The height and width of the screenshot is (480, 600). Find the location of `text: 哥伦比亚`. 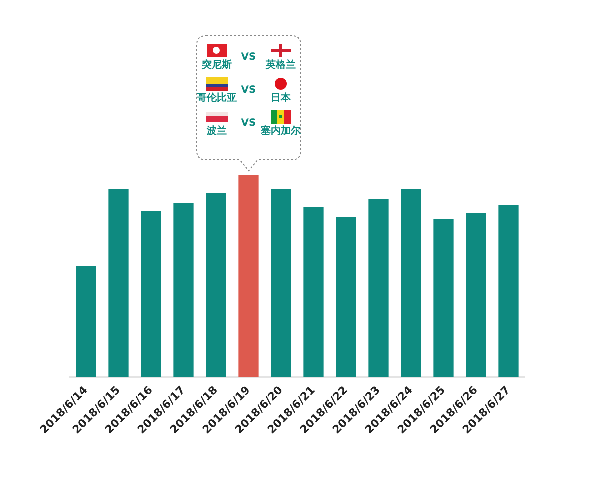

text: 哥伦比亚 is located at coordinates (216, 98).